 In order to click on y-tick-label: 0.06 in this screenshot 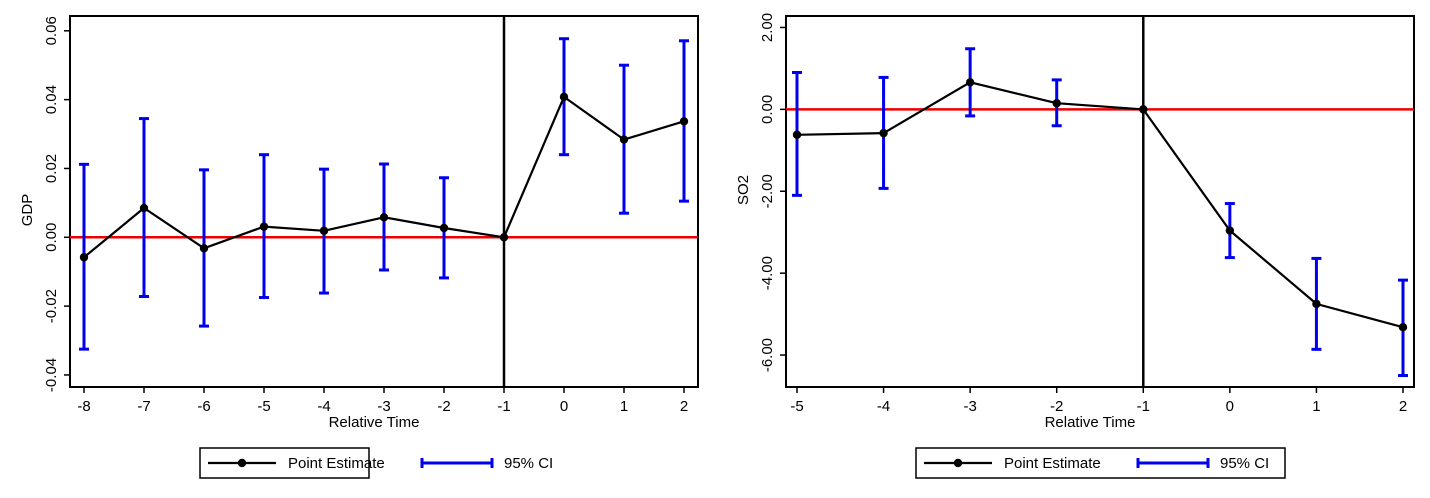, I will do `click(51, 30)`.